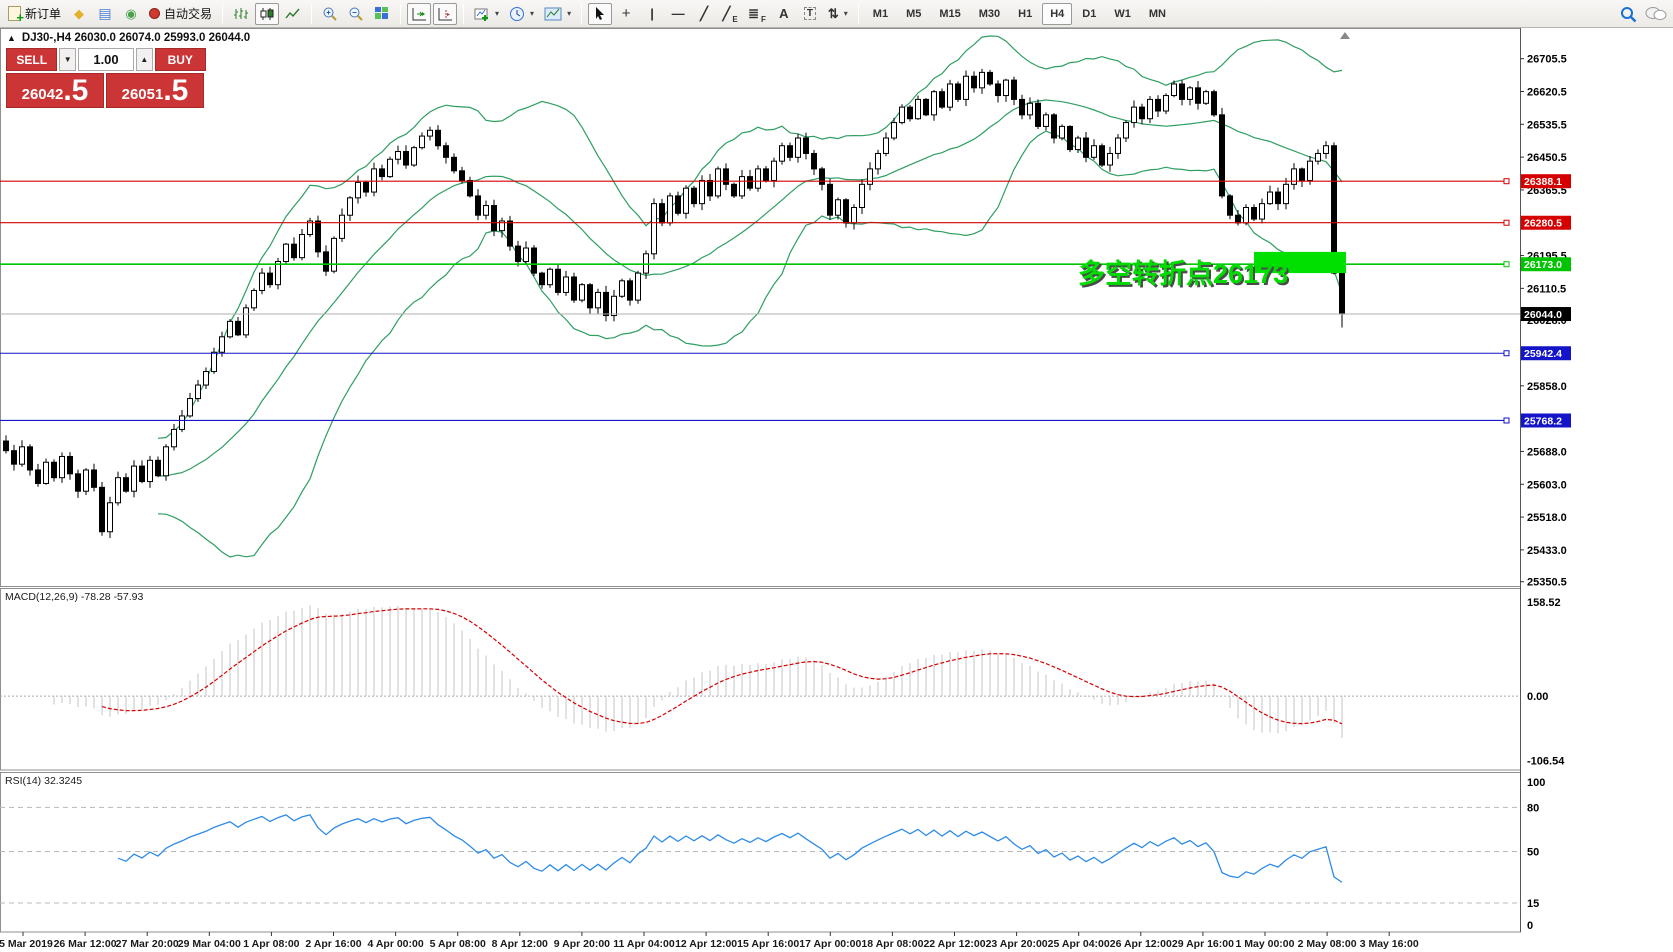 The width and height of the screenshot is (1673, 952). Describe the element at coordinates (32, 59) in the screenshot. I see `sell-button: SELL` at that location.